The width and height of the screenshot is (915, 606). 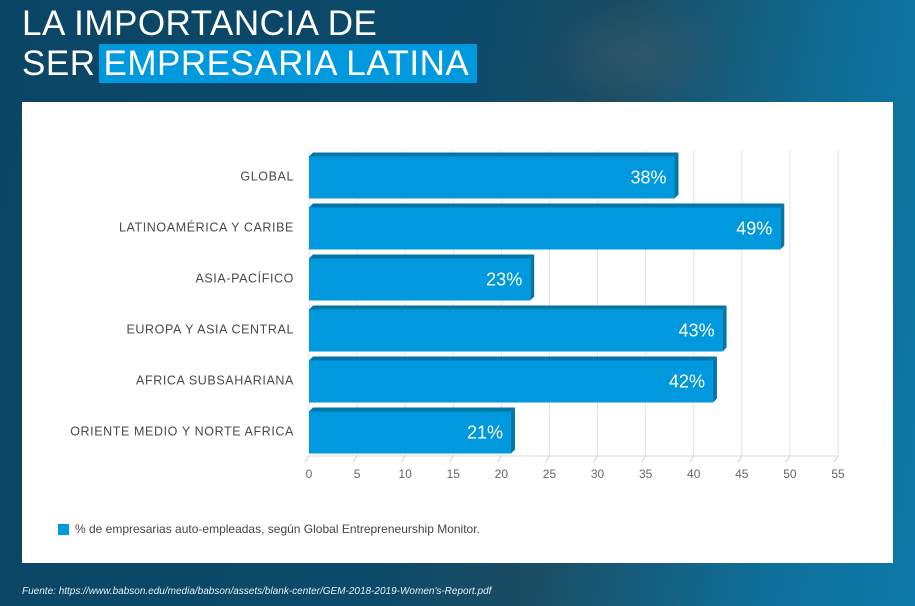 I want to click on title-highlight: EMPRESARIA LATINA, so click(x=288, y=63).